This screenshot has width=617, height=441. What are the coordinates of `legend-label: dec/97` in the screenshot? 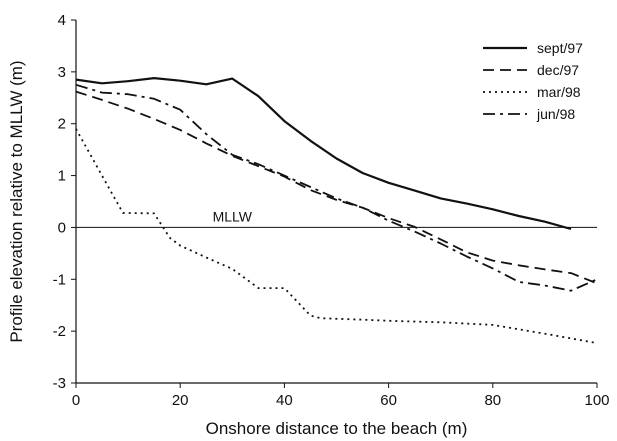 It's located at (558, 70).